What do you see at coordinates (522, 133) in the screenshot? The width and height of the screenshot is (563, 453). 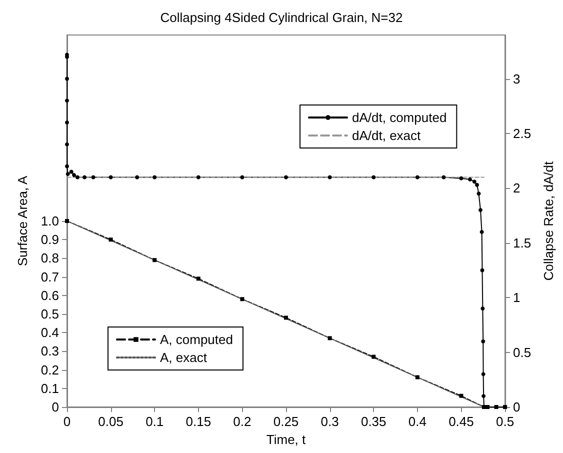 I see `y2-tick-label: 2.5` at bounding box center [522, 133].